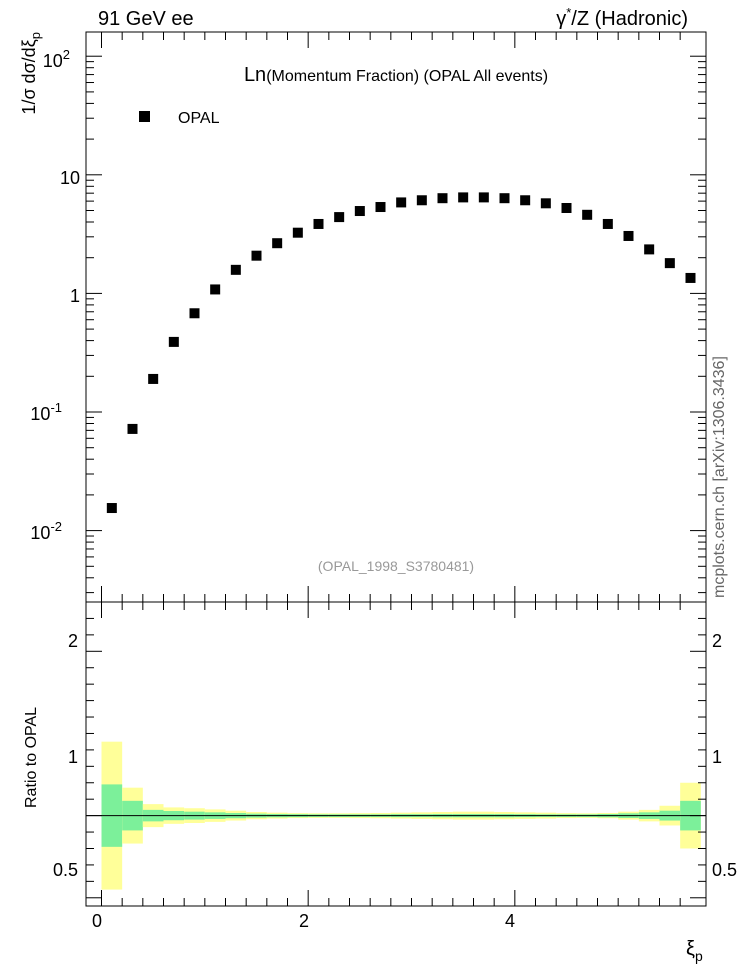 This screenshot has width=746, height=972. Describe the element at coordinates (510, 921) in the screenshot. I see `xtick-label-4: 4` at that location.